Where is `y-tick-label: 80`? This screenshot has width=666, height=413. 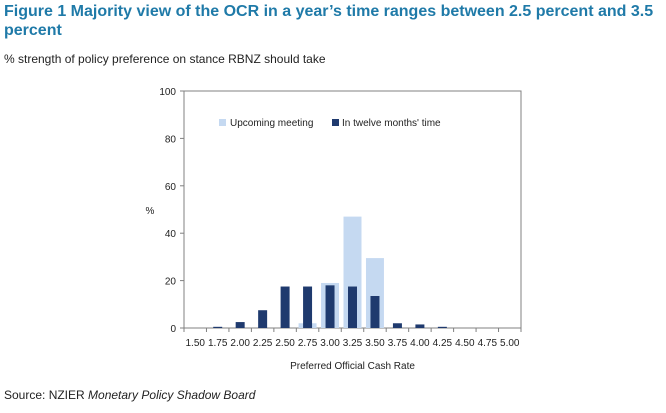 y-tick-label: 80 is located at coordinates (171, 139).